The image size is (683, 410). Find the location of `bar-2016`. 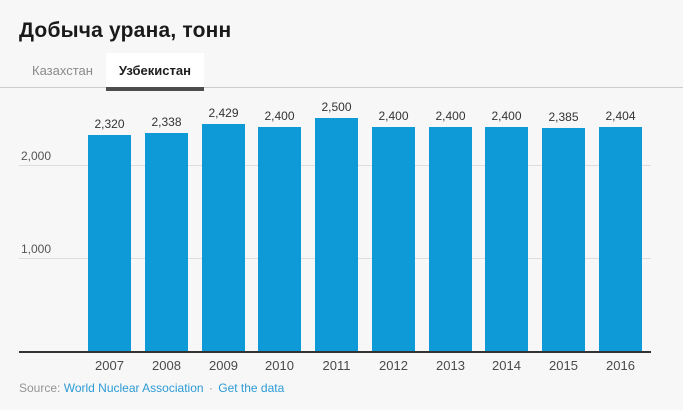

bar-2016 is located at coordinates (620, 239).